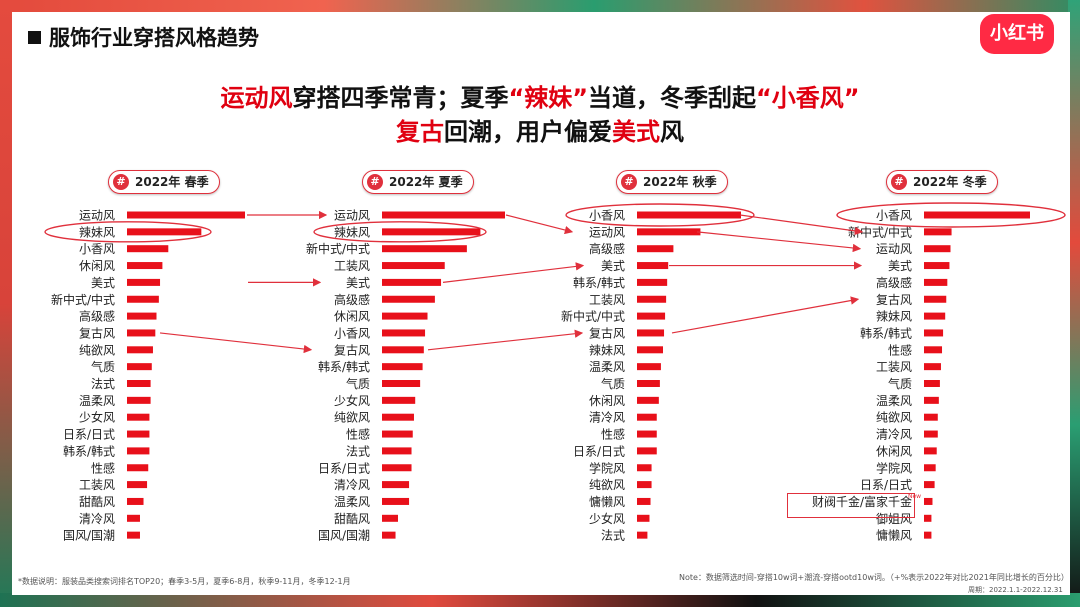  What do you see at coordinates (103, 283) in the screenshot?
I see `category-label-spring: 美式` at bounding box center [103, 283].